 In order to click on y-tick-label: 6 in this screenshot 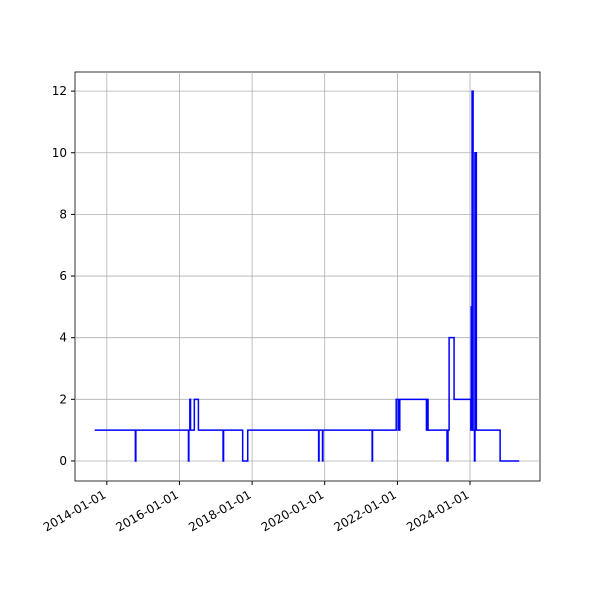, I will do `click(63, 276)`.